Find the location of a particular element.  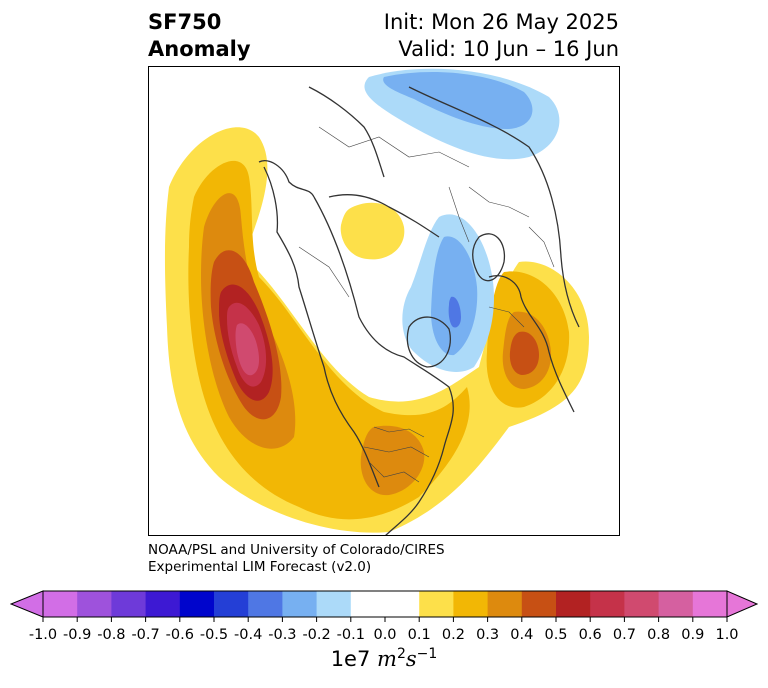

colorbar-tick-label: 0.7 is located at coordinates (624, 635).